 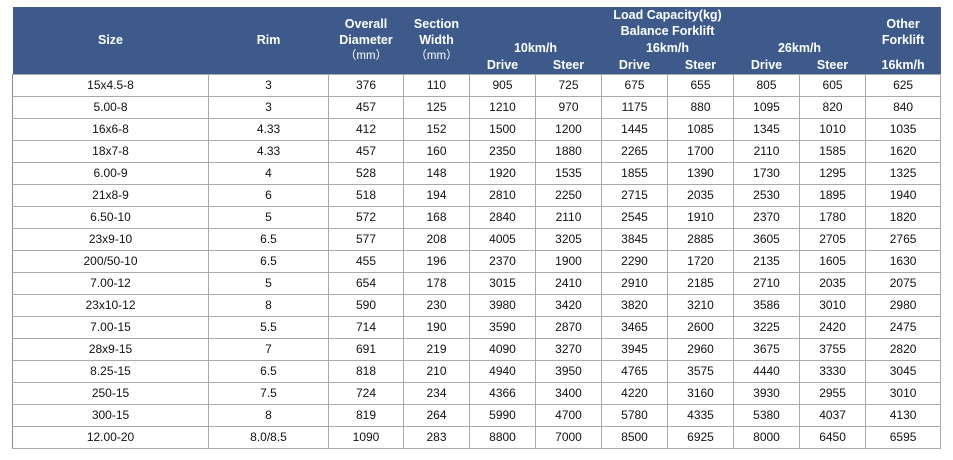 I want to click on cell-drive-10: 905, so click(x=502, y=85).